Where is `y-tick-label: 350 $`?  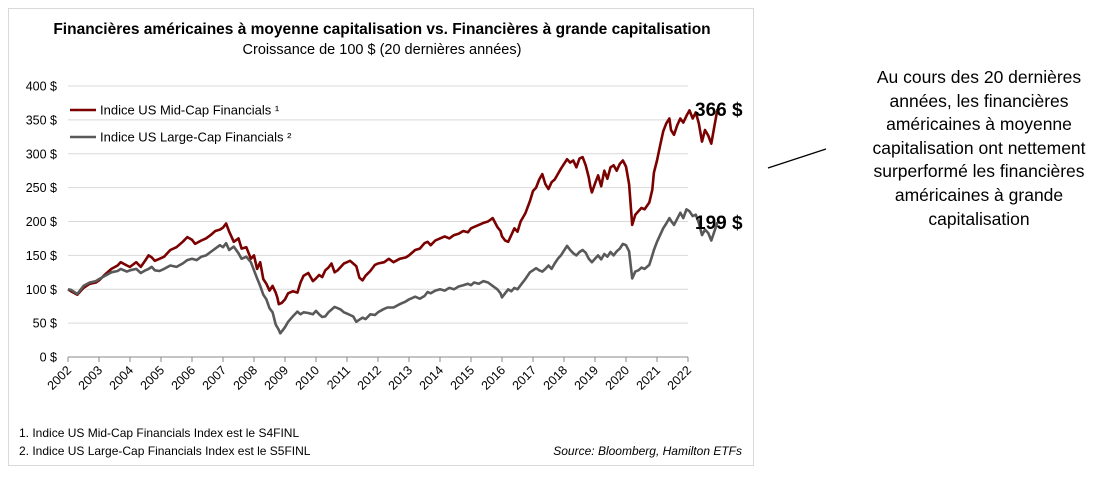
y-tick-label: 350 $ is located at coordinates (41, 120).